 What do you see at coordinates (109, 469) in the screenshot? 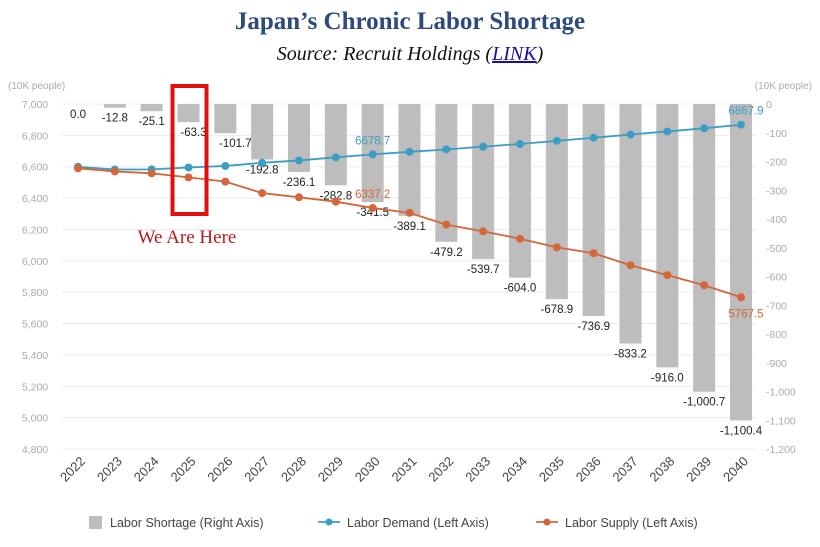
I see `x-tick-label: 2023` at bounding box center [109, 469].